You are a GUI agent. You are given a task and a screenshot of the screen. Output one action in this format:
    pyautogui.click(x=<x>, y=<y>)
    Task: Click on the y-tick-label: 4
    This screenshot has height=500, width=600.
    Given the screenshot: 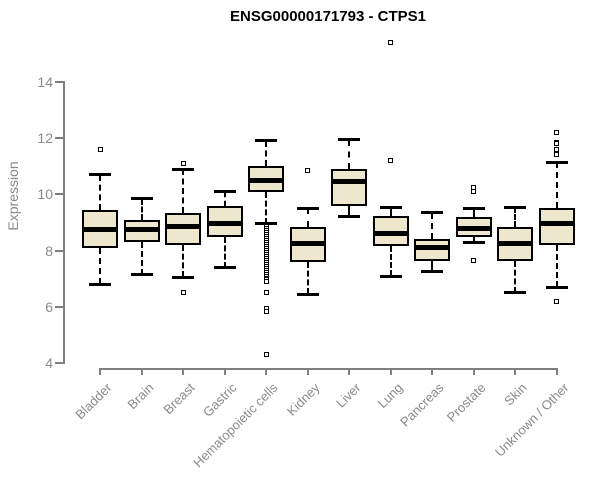 What is the action you would take?
    pyautogui.click(x=49, y=363)
    